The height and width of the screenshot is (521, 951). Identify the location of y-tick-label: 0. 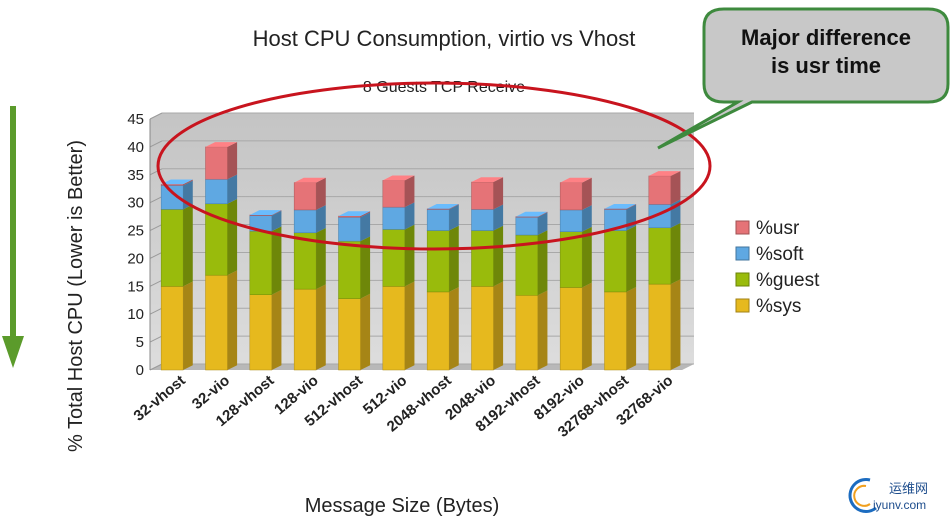
(140, 370).